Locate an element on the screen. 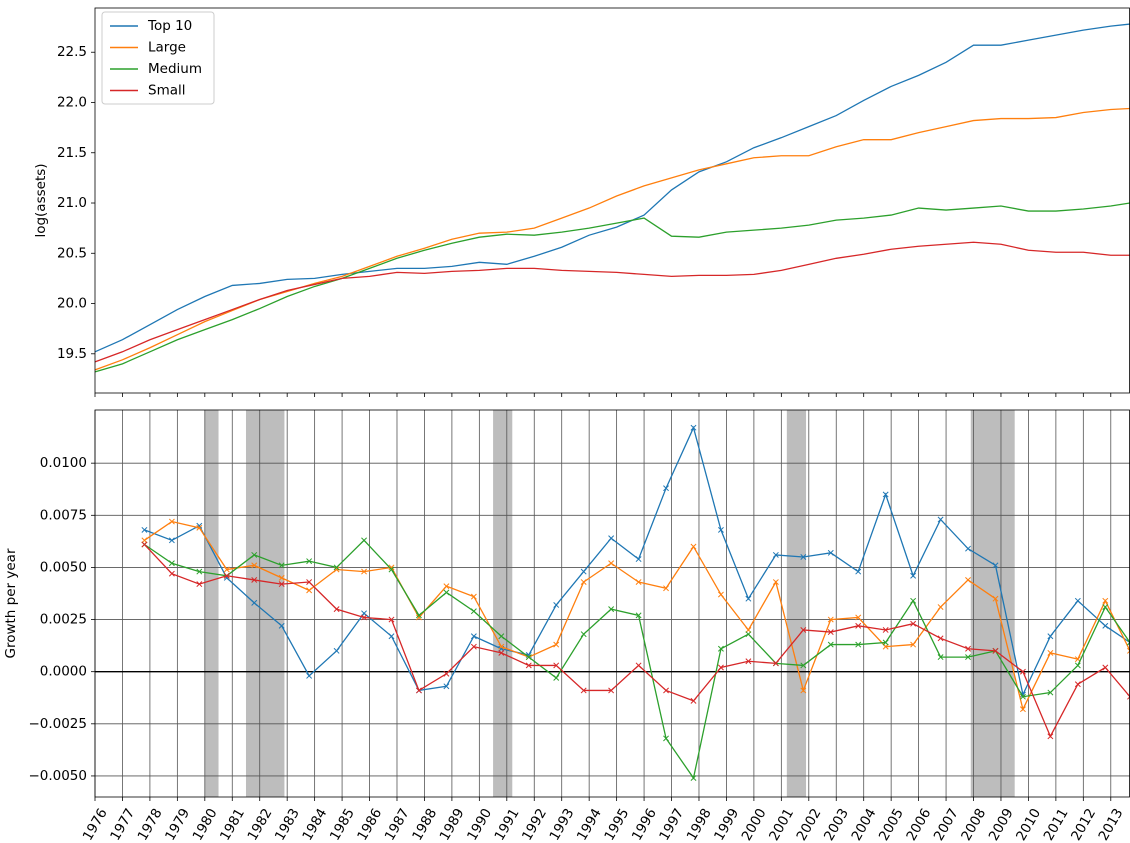  x-tick-label: 1999 is located at coordinates (726, 824).